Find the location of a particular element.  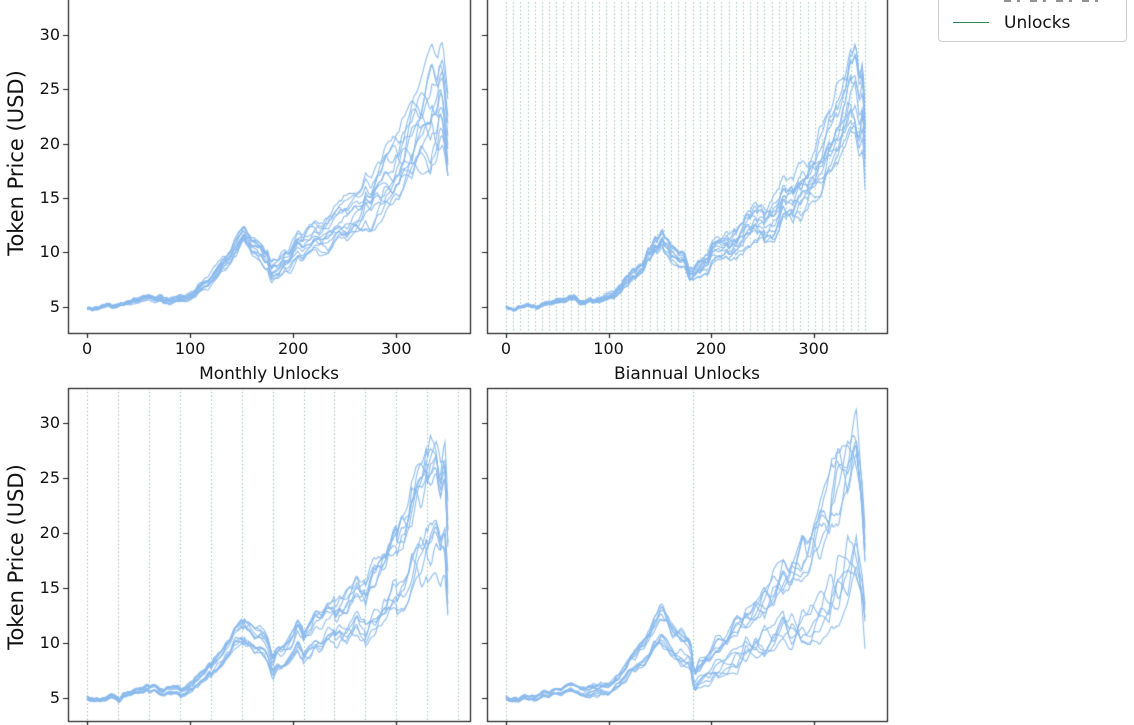

top-left-y-tick-label-0: 5 is located at coordinates (54, 306).